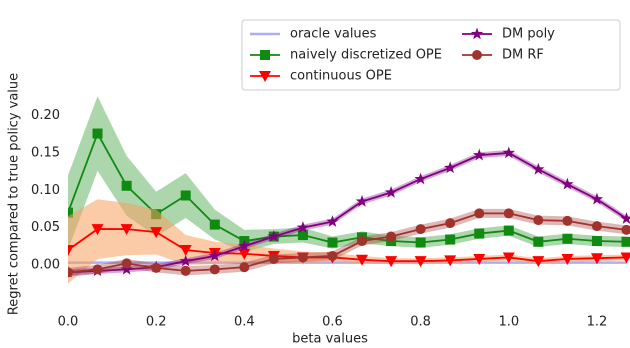 This screenshot has width=630, height=348. What do you see at coordinates (366, 55) in the screenshot?
I see `legend-label: naively discretized OPE` at bounding box center [366, 55].